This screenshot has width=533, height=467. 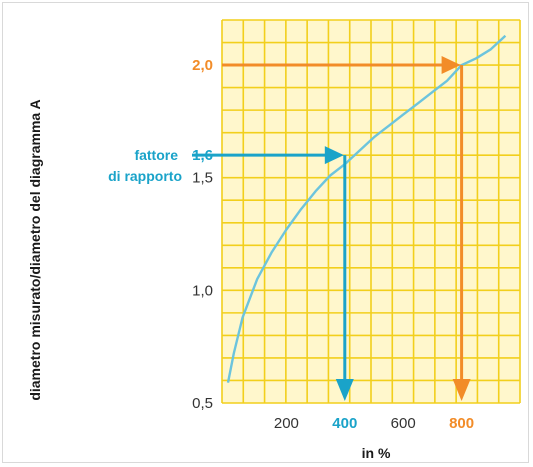 I want to click on annotation-label-line: di rapporto, so click(x=145, y=176).